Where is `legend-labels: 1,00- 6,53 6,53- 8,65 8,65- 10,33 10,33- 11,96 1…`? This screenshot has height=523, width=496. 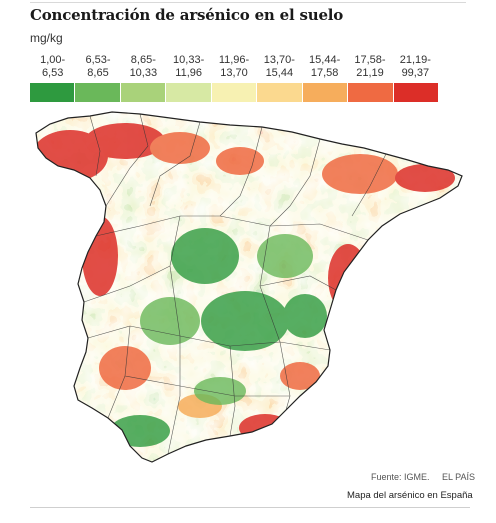
legend-labels: 1,00- 6,53 6,53- 8,65 8,65- 10,33 10,33- 11,96 1… is located at coordinates (234, 68).